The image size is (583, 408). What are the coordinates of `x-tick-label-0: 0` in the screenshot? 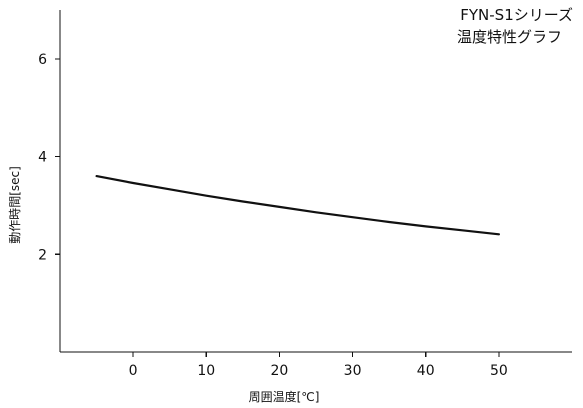 It's located at (133, 371).